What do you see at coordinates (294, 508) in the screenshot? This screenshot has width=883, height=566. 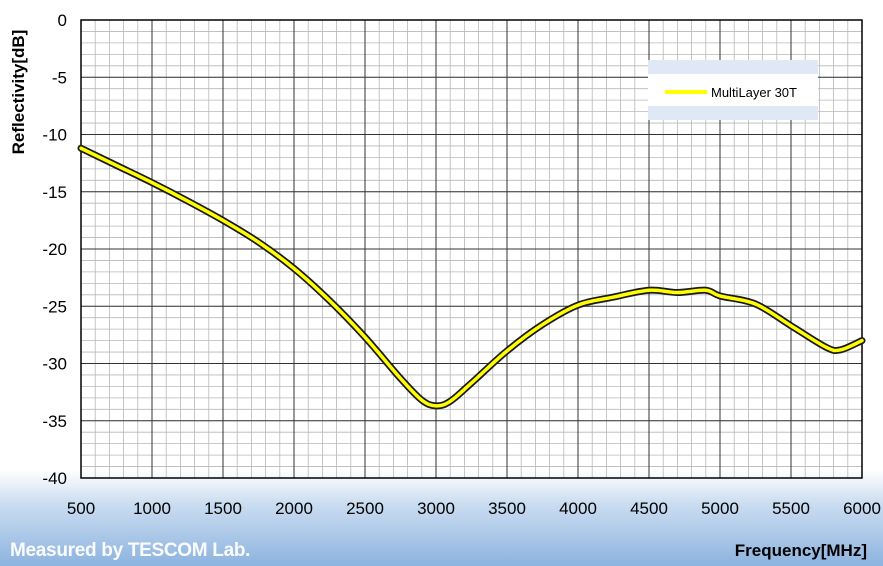 I see `x-tick-label: 2000` at bounding box center [294, 508].